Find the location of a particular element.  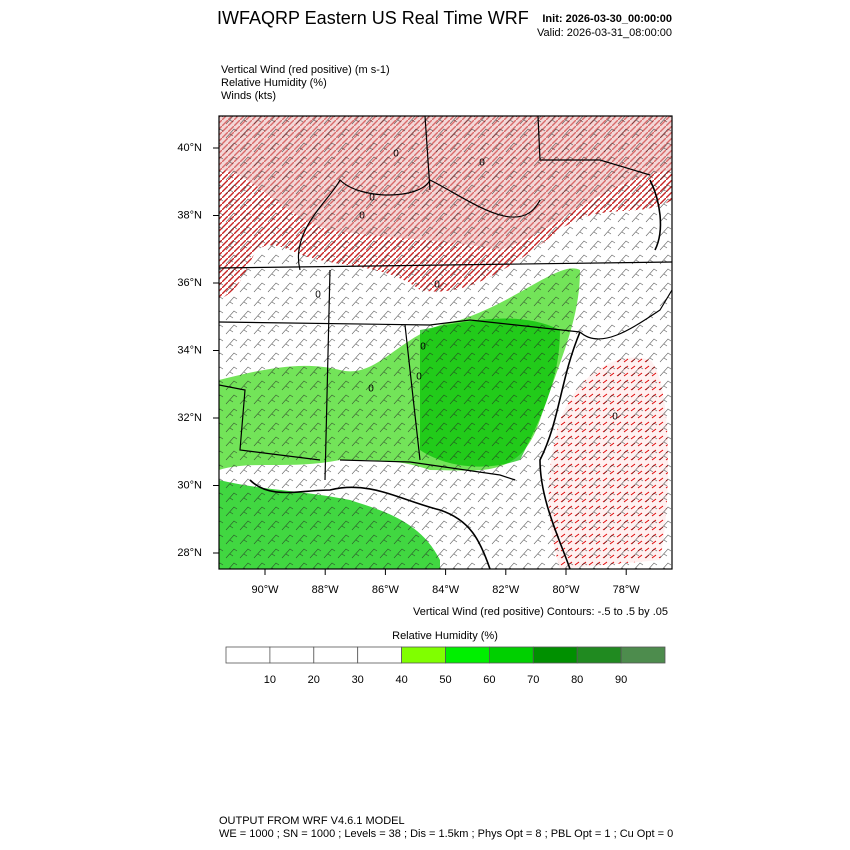

lat-tick-label: 30°N is located at coordinates (189, 485).